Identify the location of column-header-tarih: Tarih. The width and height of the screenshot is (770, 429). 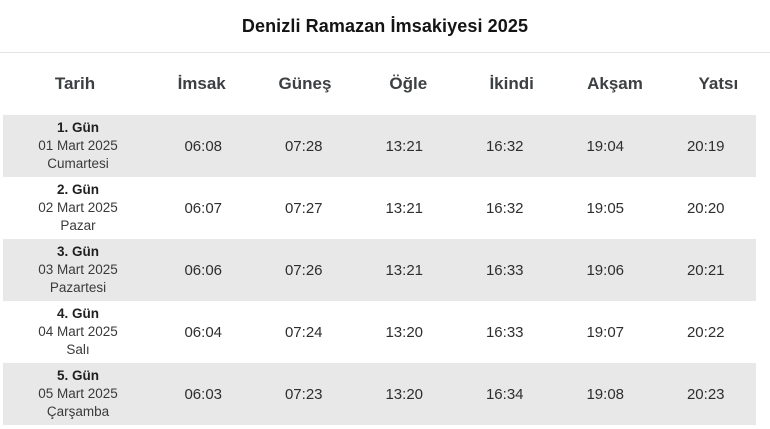
(75, 83).